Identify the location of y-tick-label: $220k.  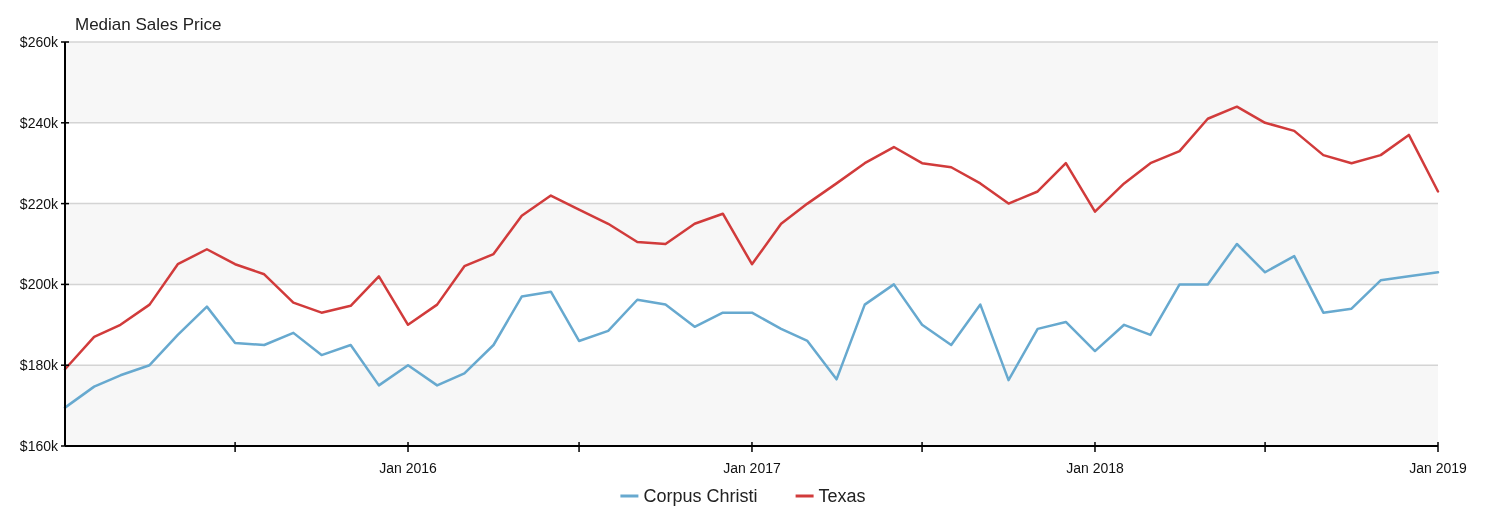
(39, 203).